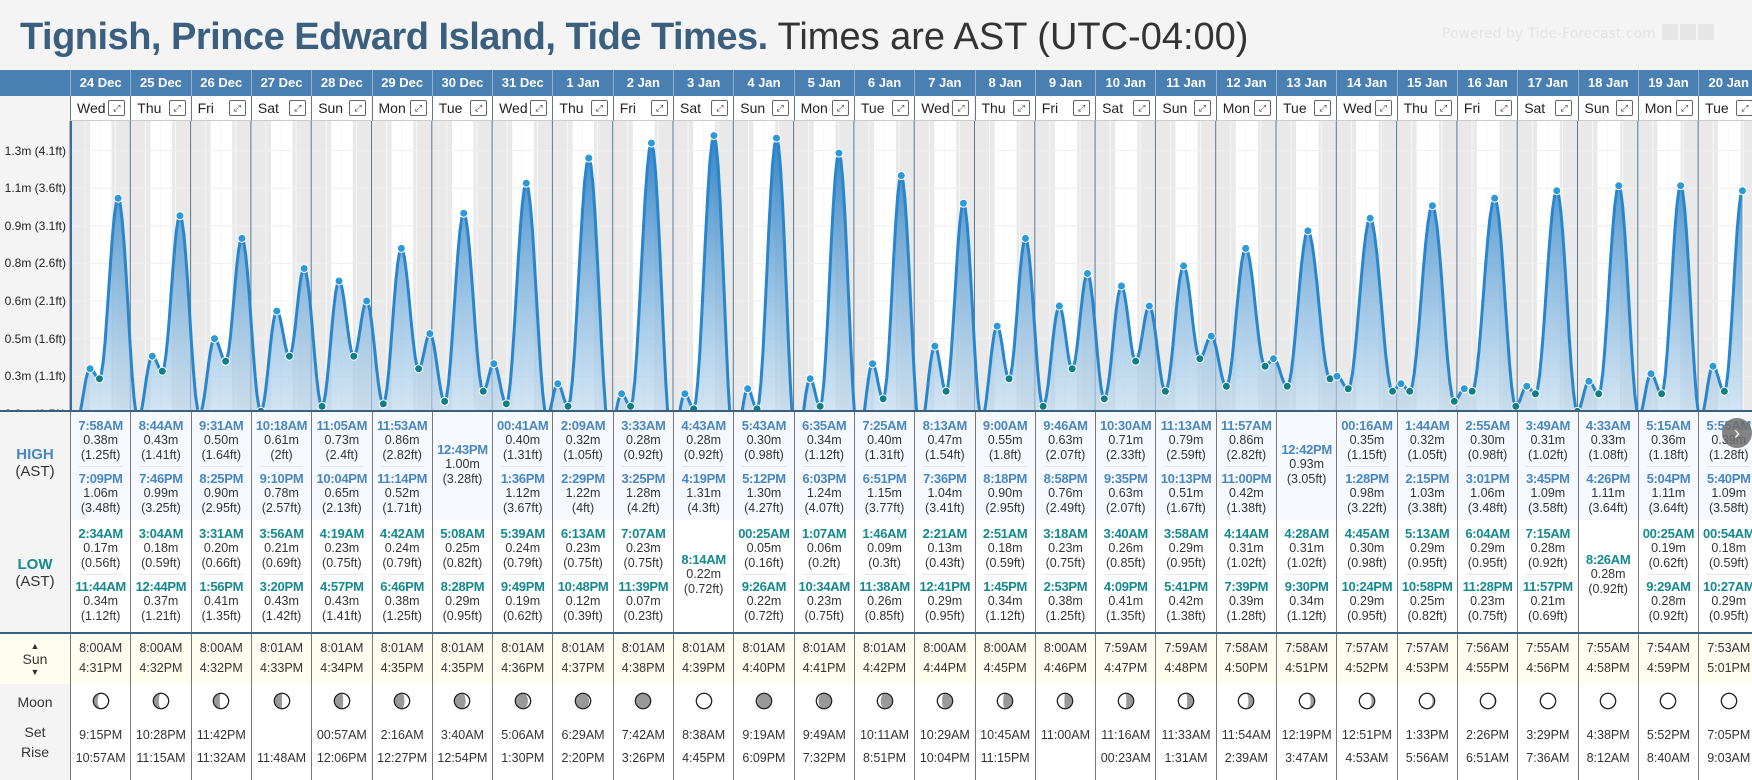 Image resolution: width=1752 pixels, height=780 pixels. I want to click on tide-height-ft: (3.41ft), so click(945, 508).